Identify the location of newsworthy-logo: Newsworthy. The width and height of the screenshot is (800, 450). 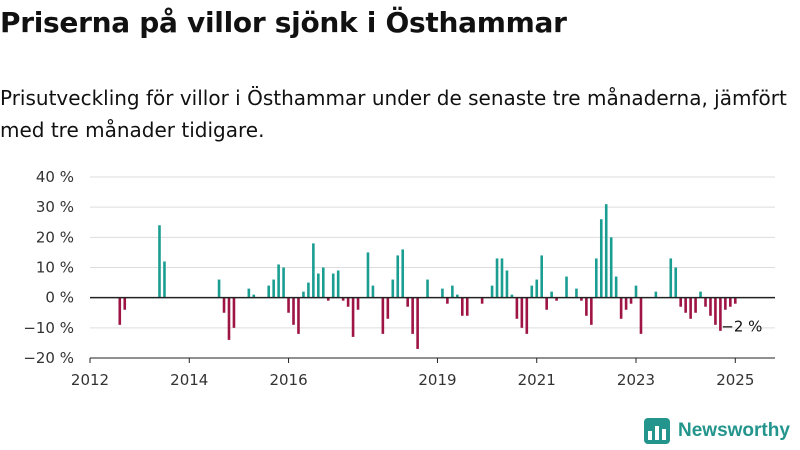
(717, 431).